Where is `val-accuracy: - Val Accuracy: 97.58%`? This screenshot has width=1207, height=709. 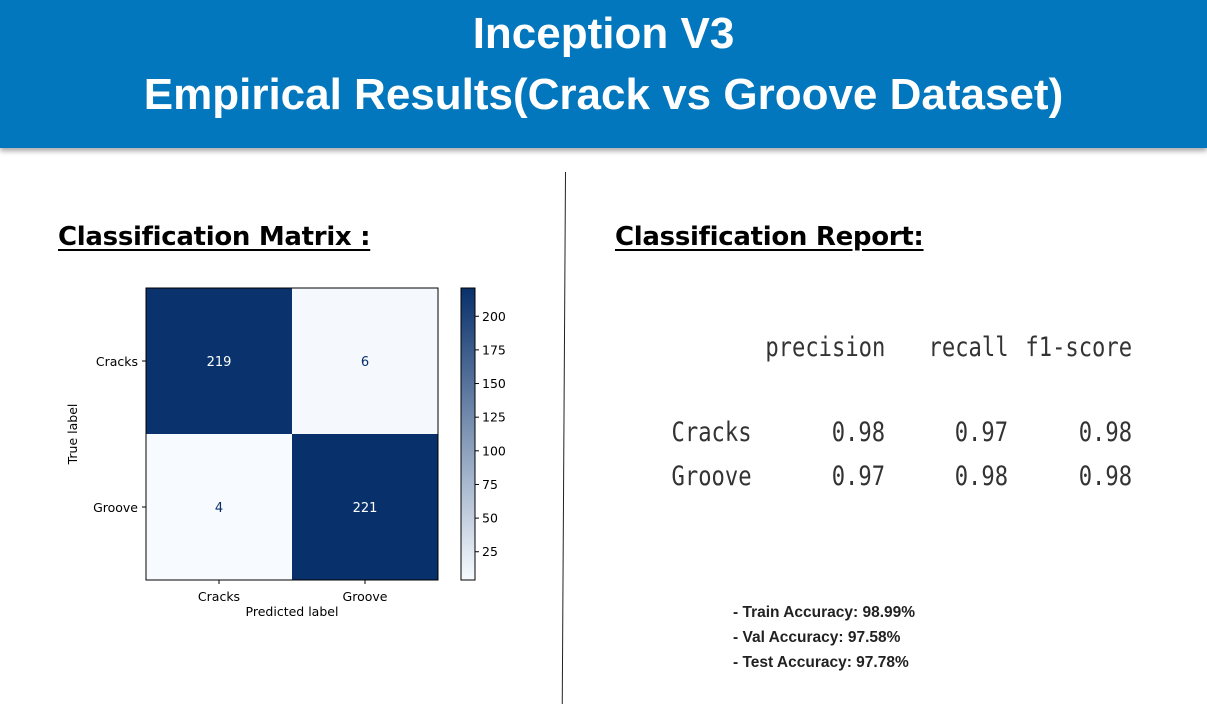
val-accuracy: - Val Accuracy: 97.58% is located at coordinates (817, 637).